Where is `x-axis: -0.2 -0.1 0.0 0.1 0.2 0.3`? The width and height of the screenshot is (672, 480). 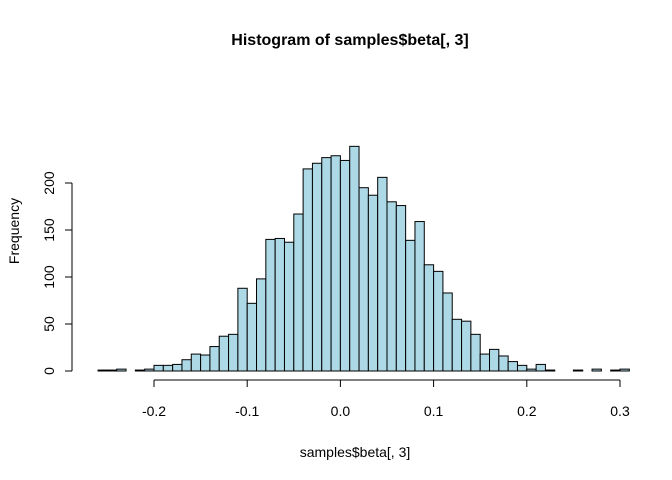
x-axis: -0.2 -0.1 0.0 0.1 0.2 0.3 is located at coordinates (386, 399).